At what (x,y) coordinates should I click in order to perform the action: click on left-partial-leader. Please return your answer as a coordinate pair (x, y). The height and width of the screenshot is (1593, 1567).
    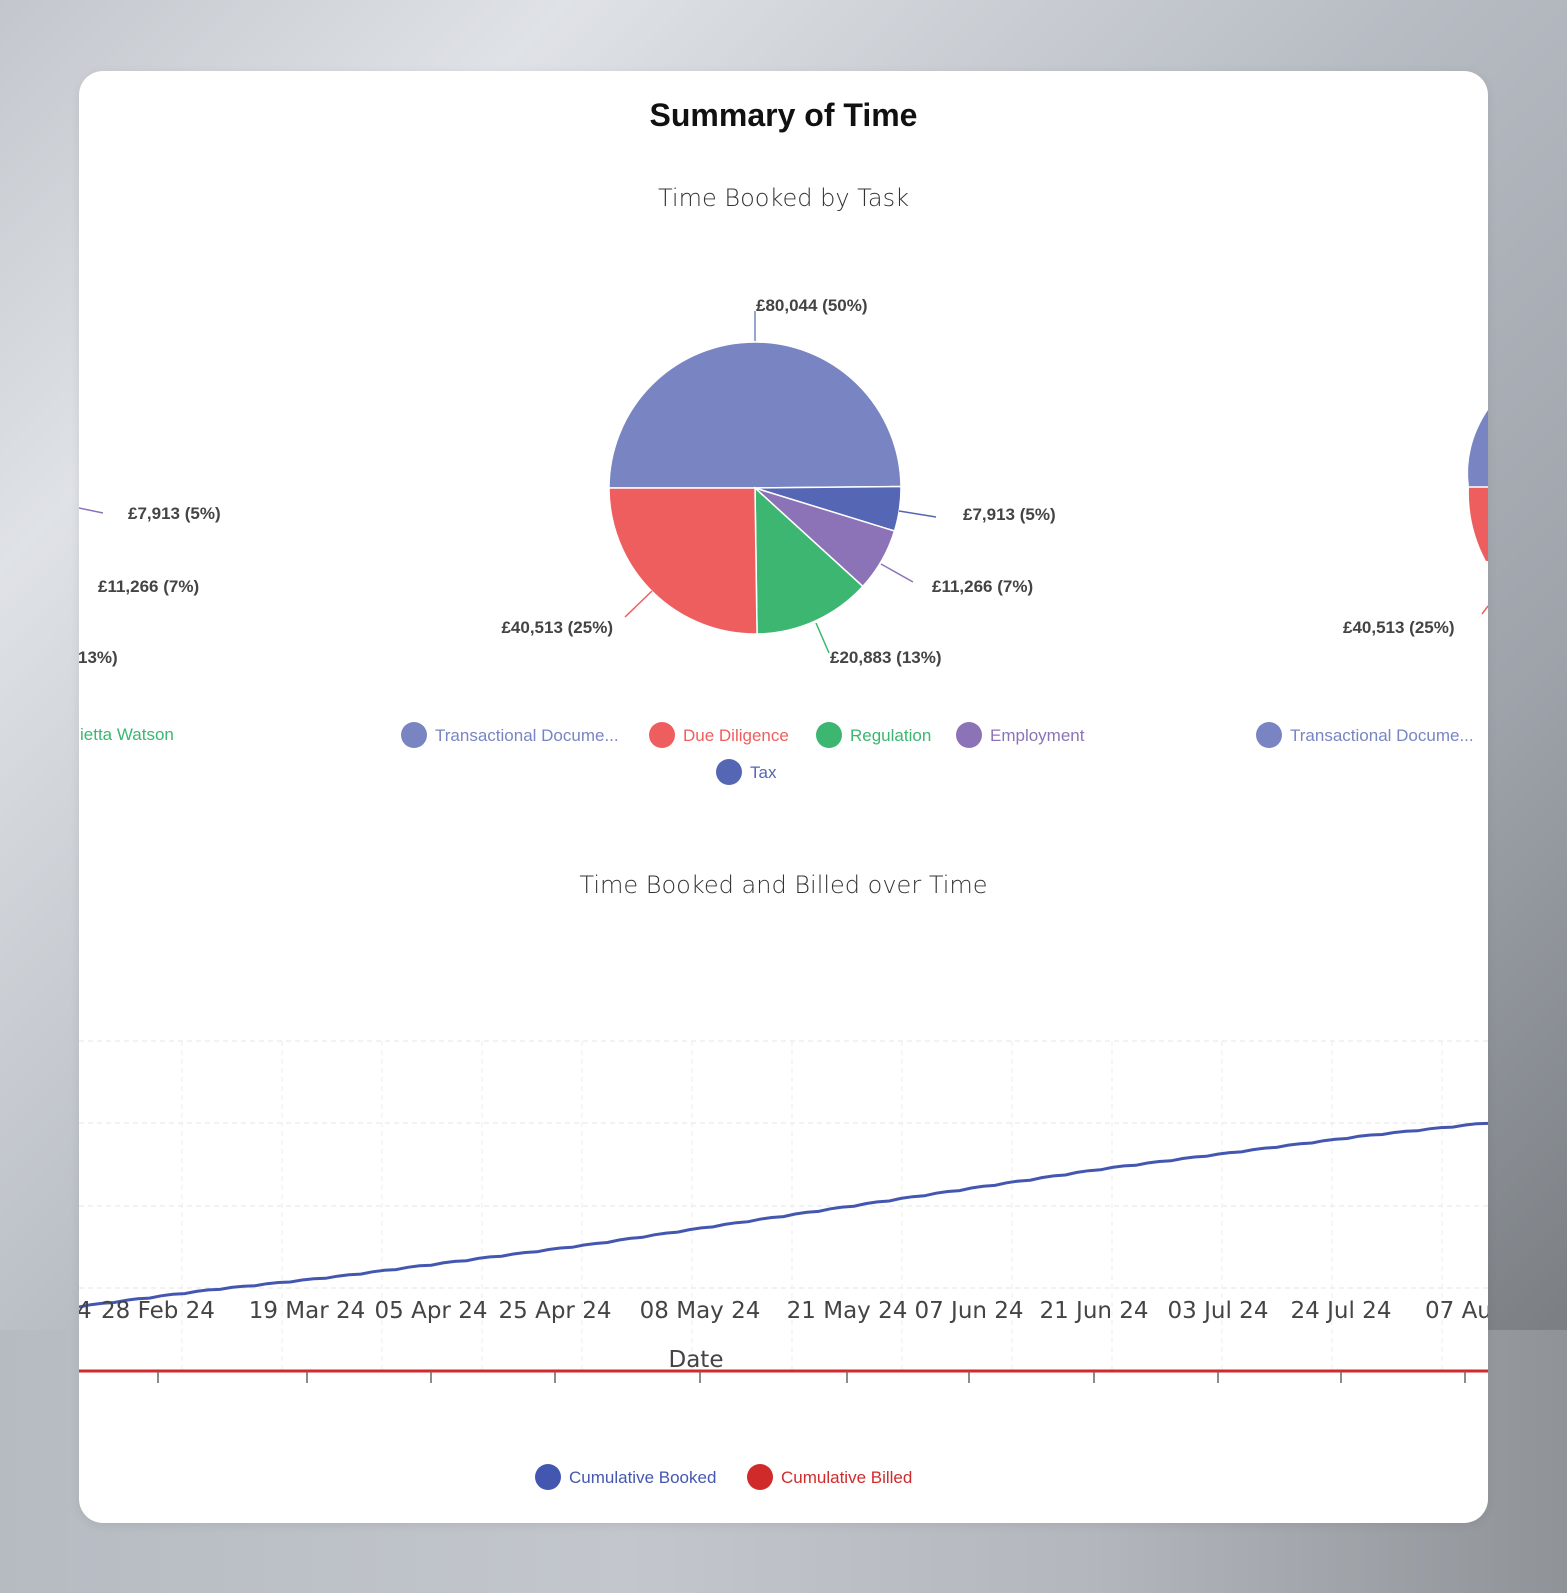
    Looking at the image, I should click on (91, 510).